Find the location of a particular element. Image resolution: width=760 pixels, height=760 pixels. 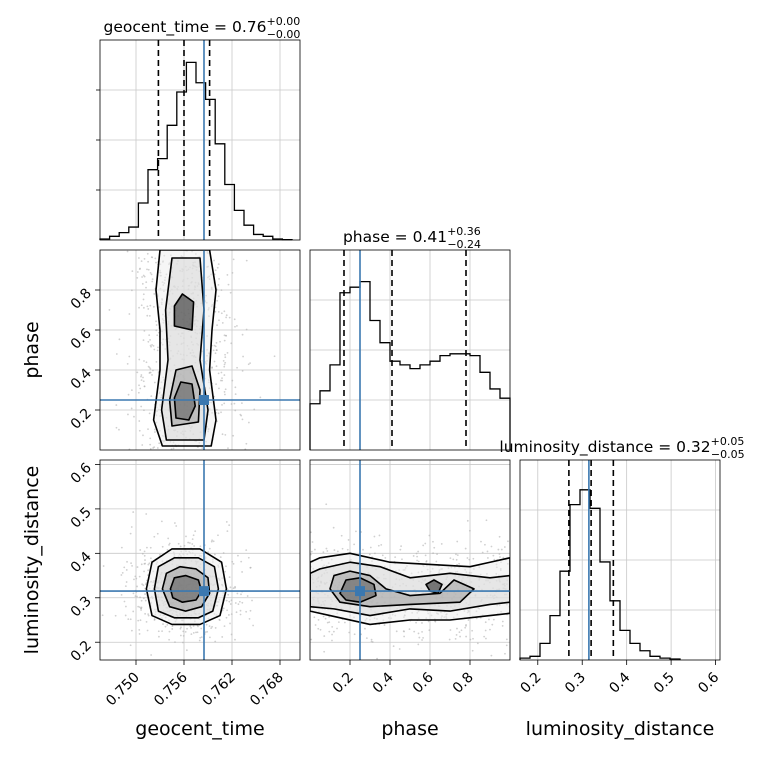

x-tick-label: 0.2 is located at coordinates (531, 683).